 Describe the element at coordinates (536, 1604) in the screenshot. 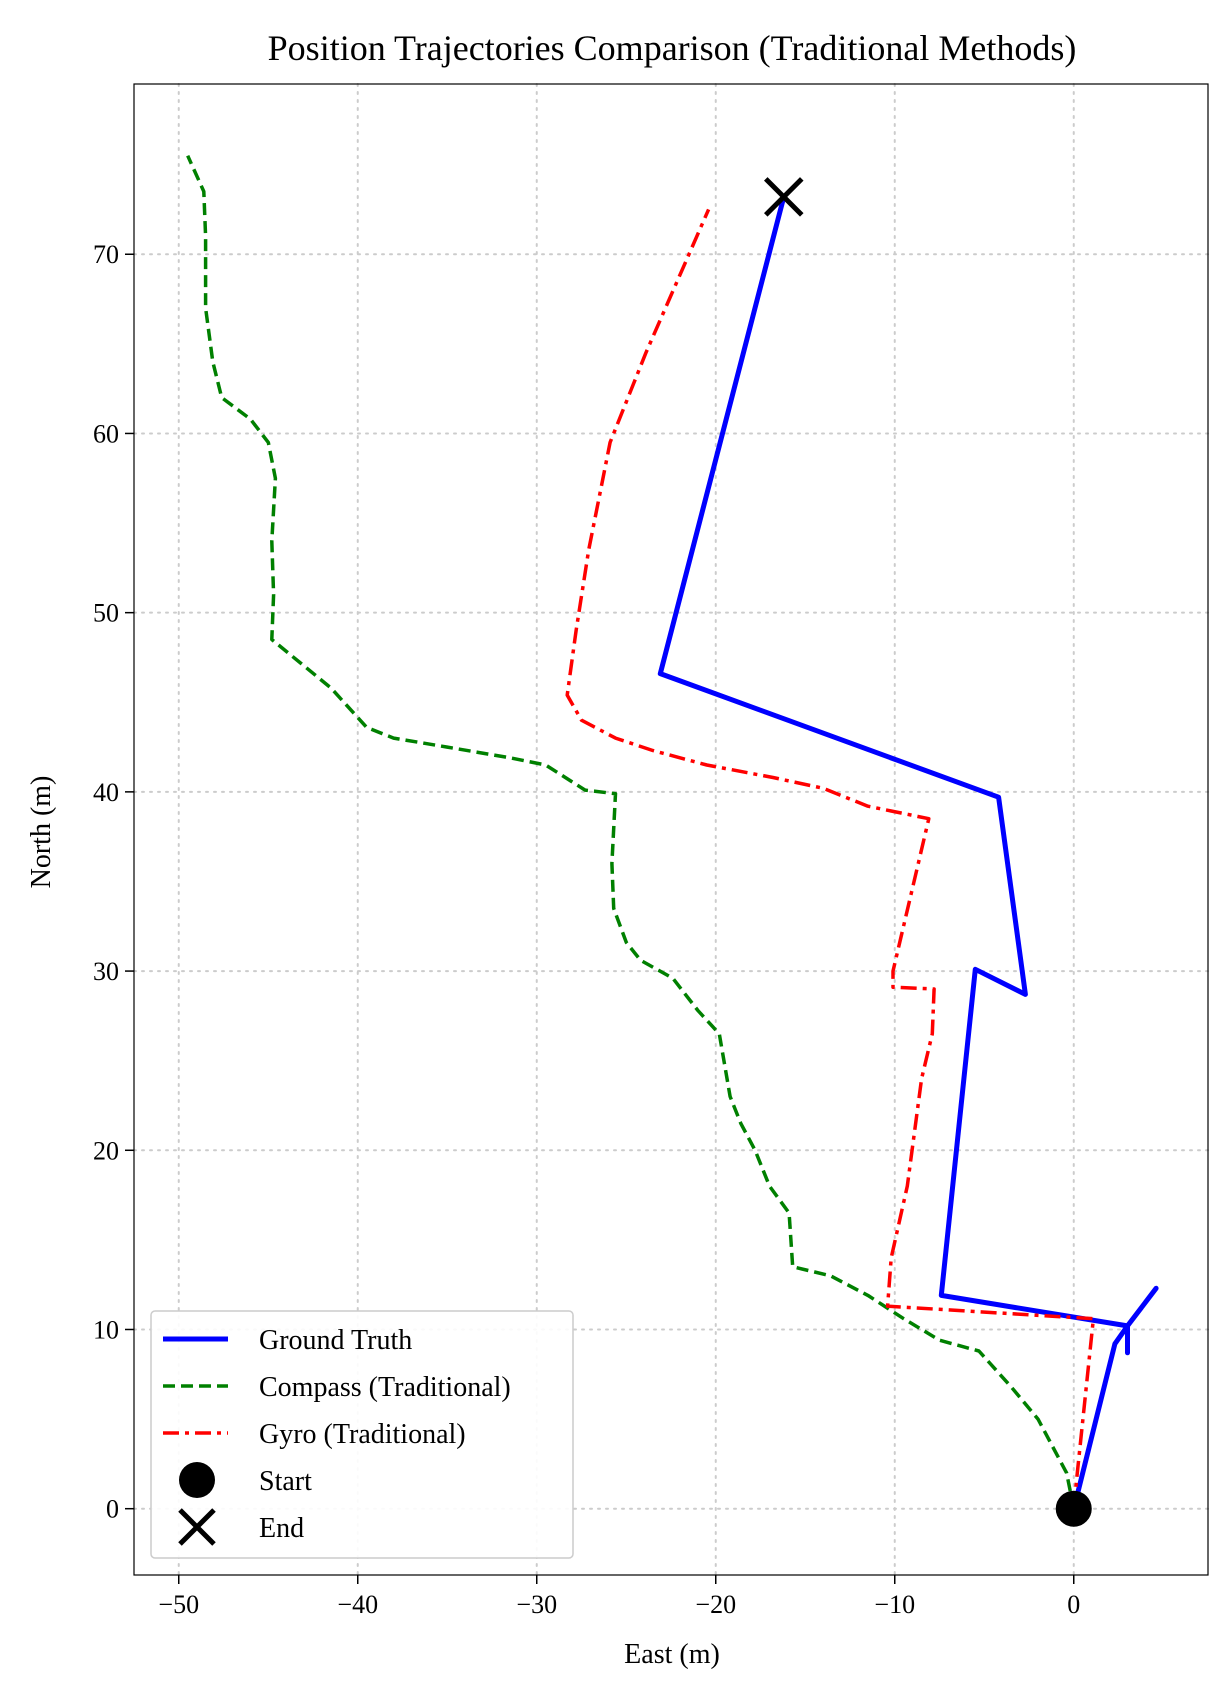

I see `x-tick-label: −30` at that location.